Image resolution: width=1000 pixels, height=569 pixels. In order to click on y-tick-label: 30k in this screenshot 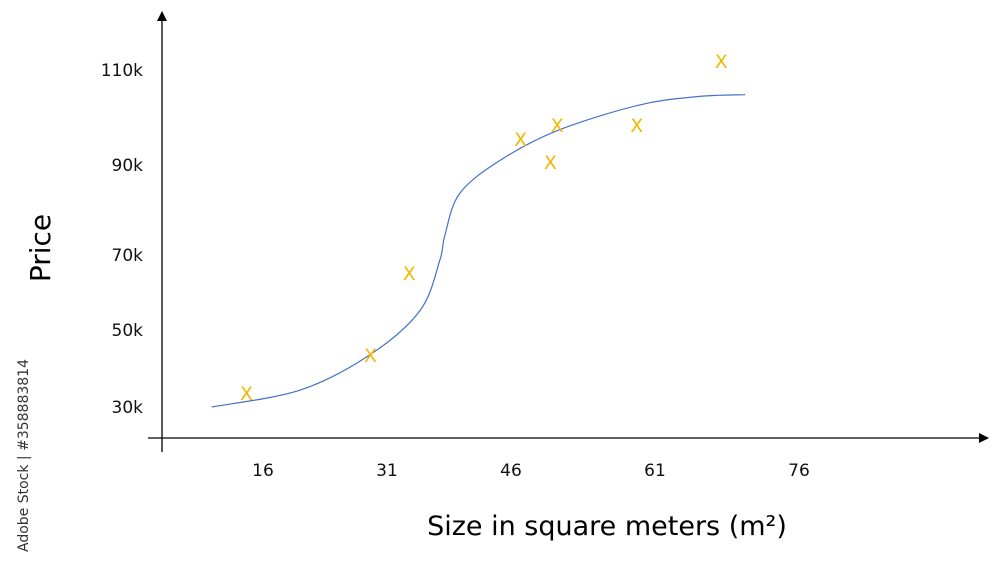, I will do `click(128, 408)`.